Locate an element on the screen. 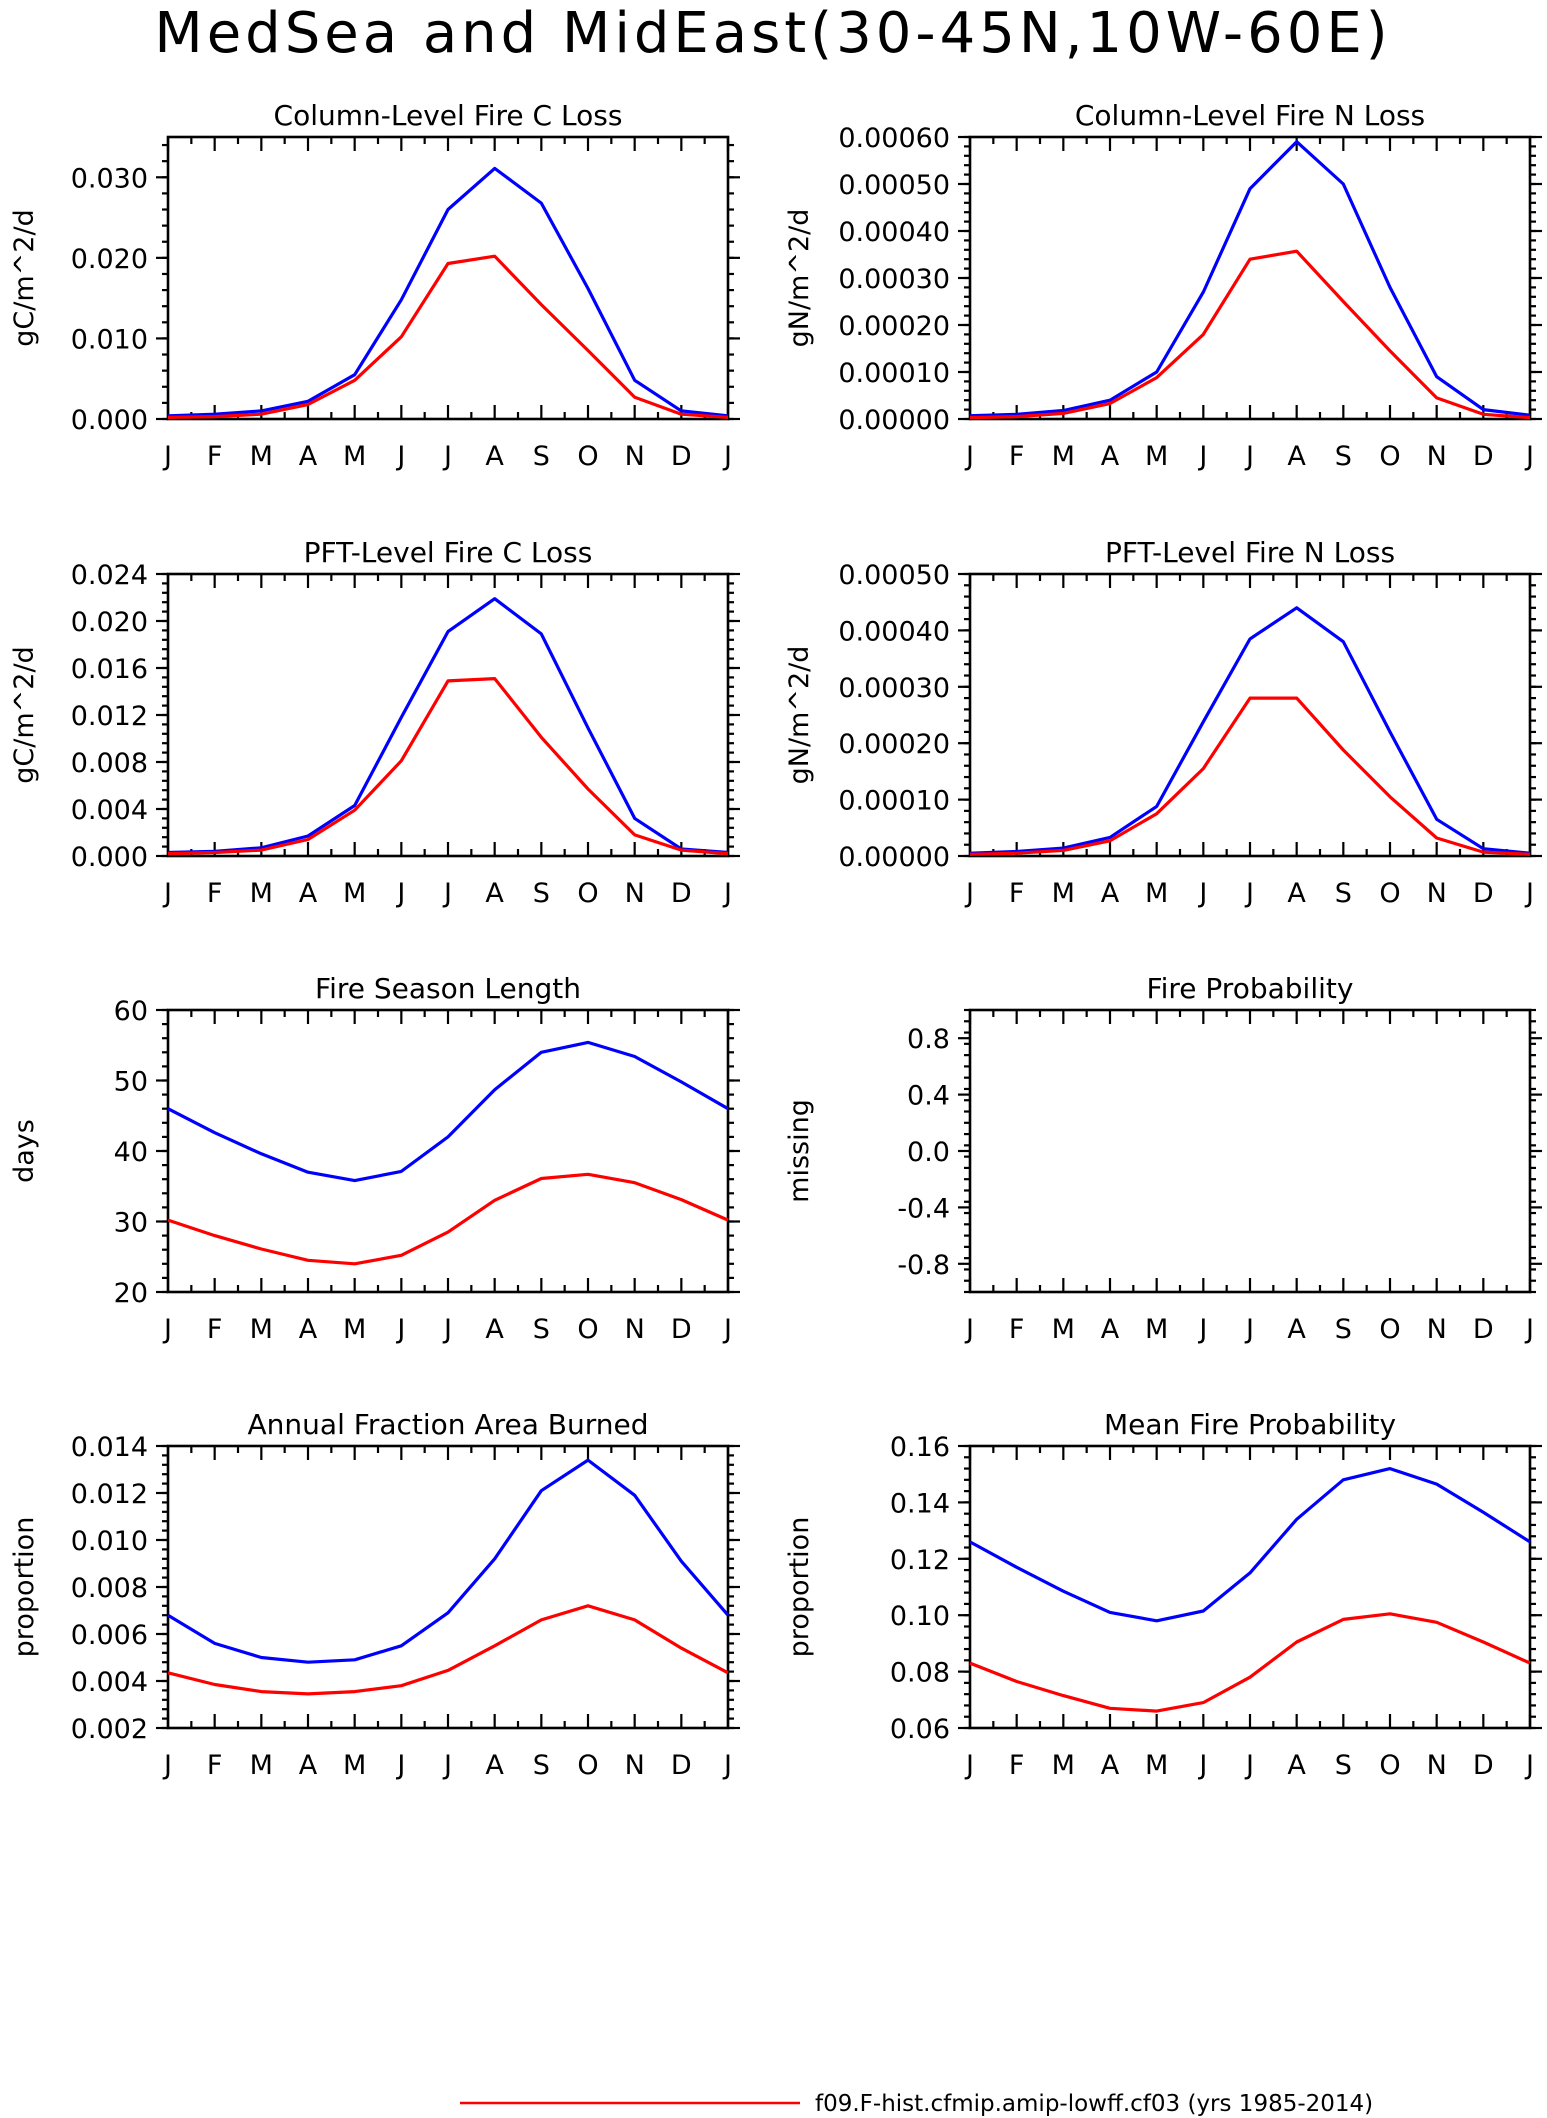 This screenshot has height=2118, width=1547. page-title: MedSea and MidEast(30-45N,10W-60E) is located at coordinates (772, 33).